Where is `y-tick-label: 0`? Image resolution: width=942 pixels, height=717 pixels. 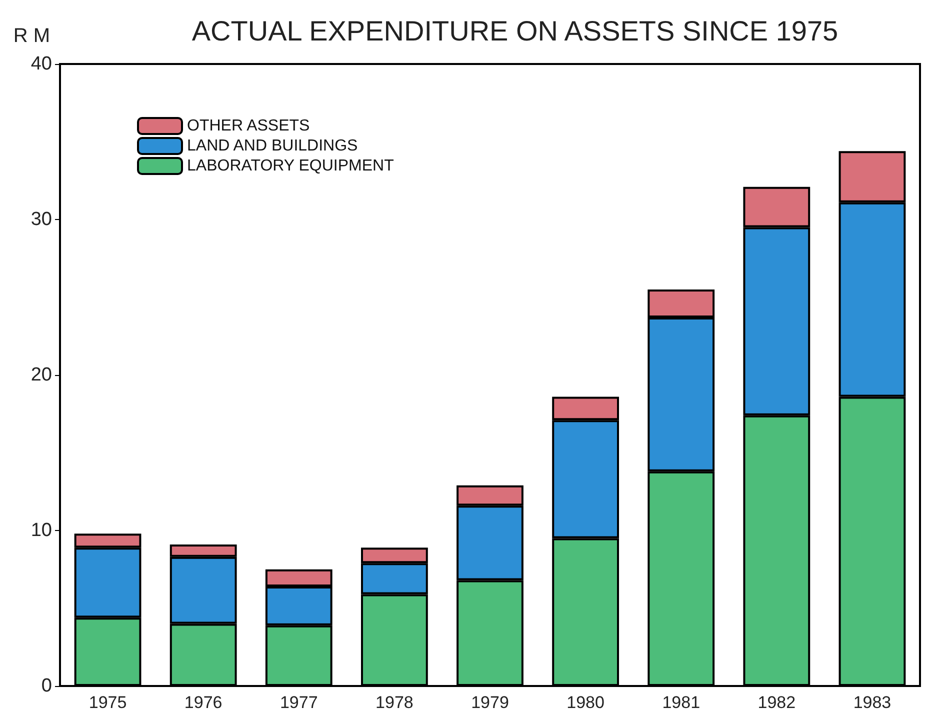
y-tick-label: 0 is located at coordinates (46, 686).